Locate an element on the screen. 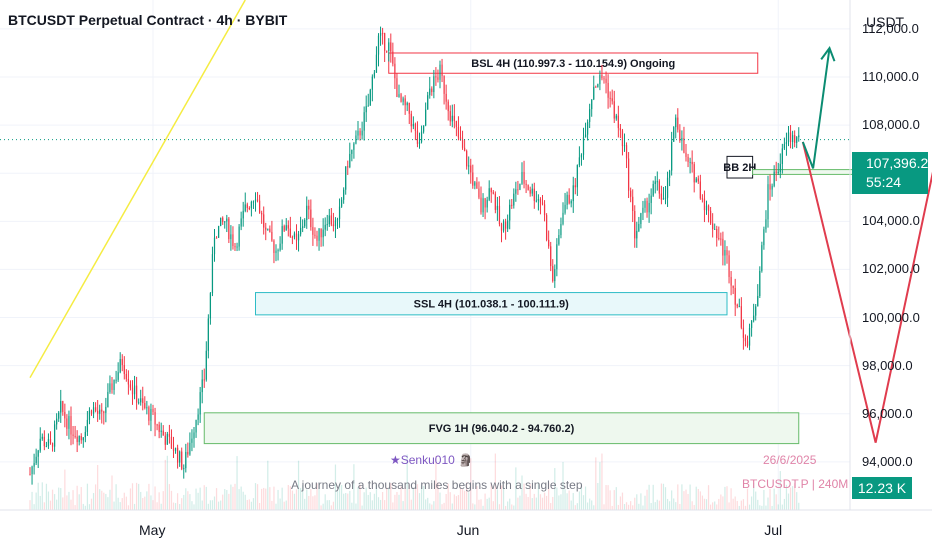  price-tick-label: 112,000.0 is located at coordinates (890, 28).